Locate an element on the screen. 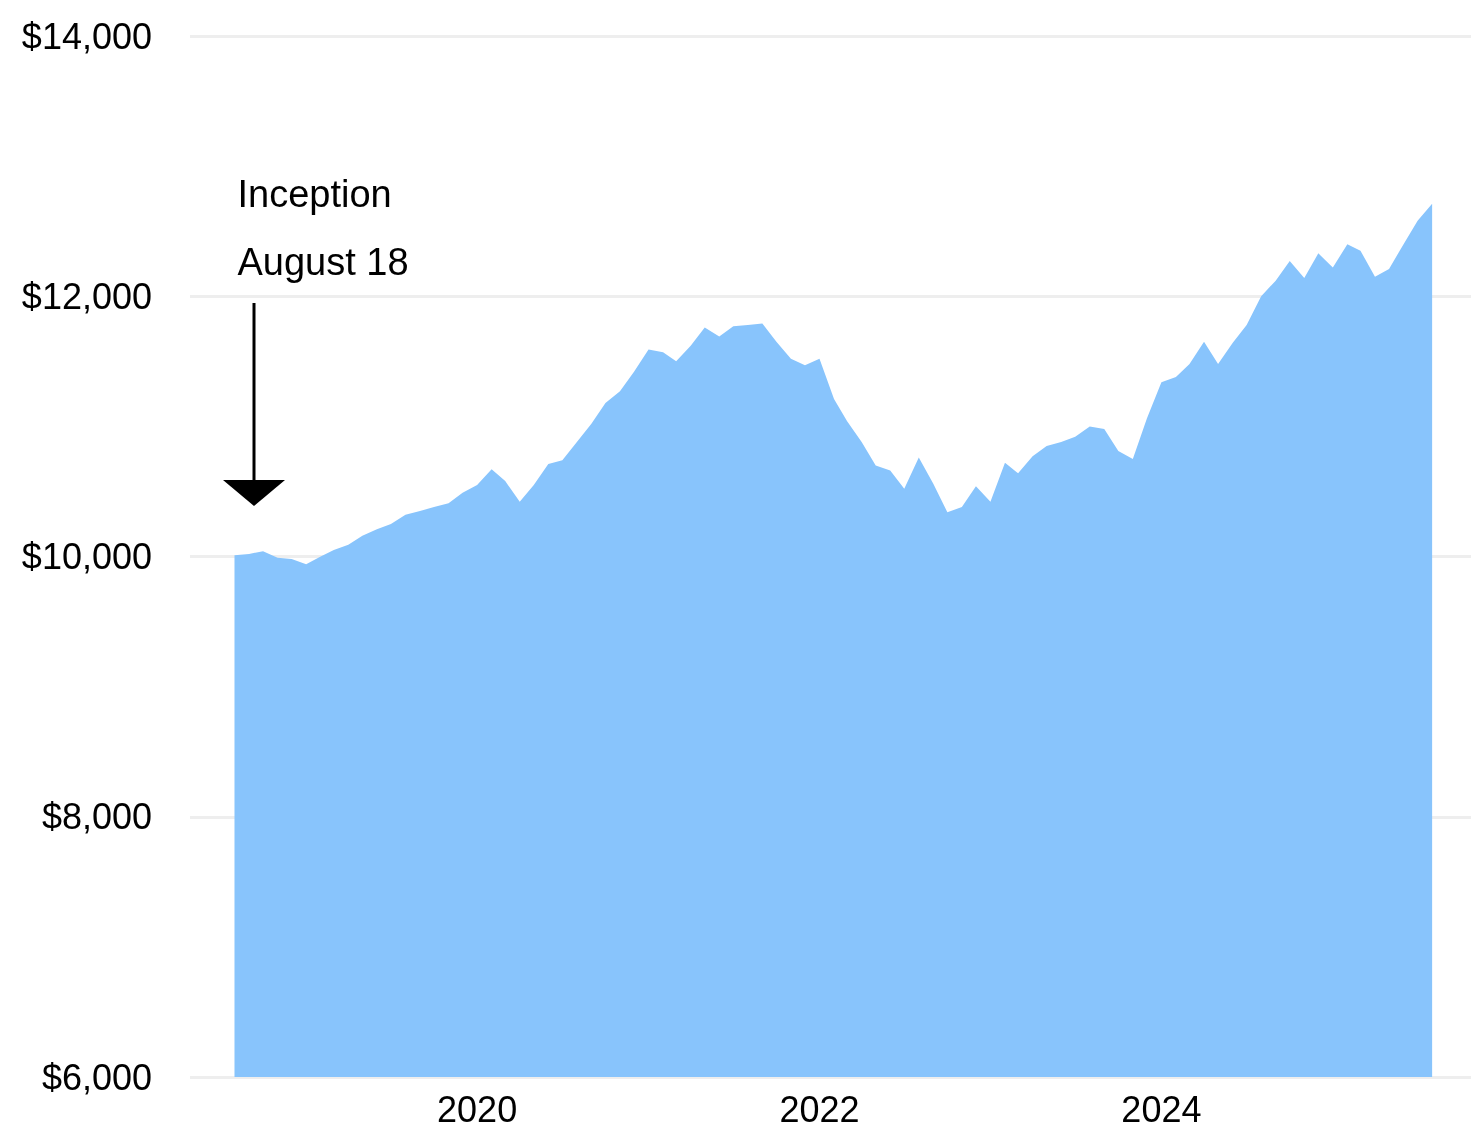 The image size is (1471, 1143). x-tick-label: 2022 is located at coordinates (819, 1109).